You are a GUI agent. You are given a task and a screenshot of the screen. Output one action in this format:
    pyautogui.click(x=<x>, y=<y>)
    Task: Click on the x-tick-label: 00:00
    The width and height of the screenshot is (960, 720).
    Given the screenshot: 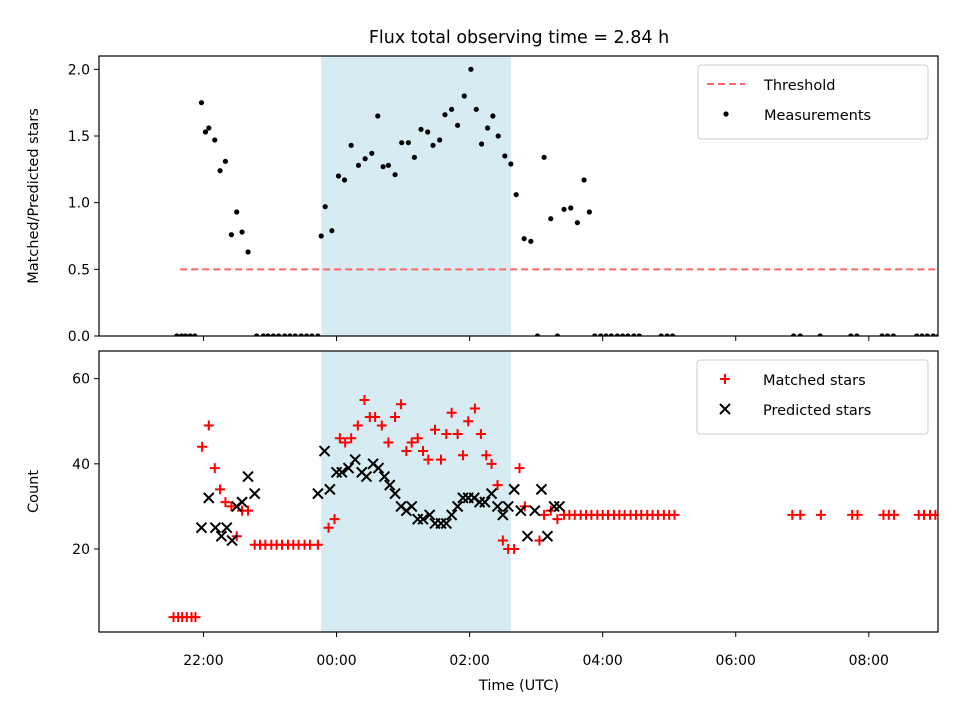 What is the action you would take?
    pyautogui.click(x=336, y=661)
    